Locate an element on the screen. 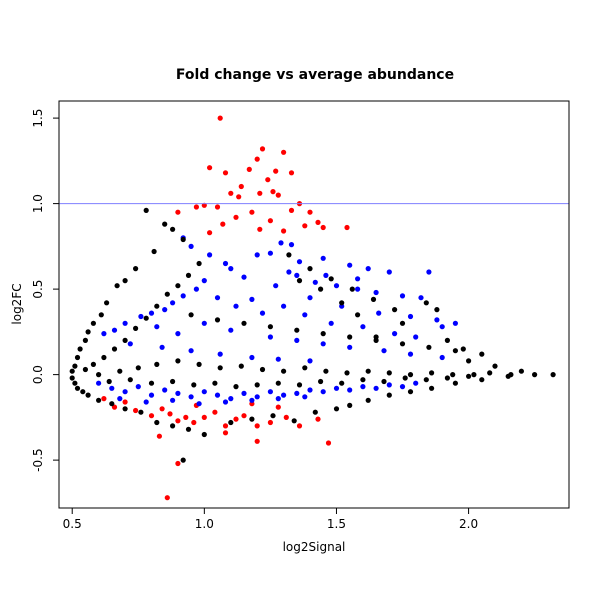 Image resolution: width=600 pixels, height=600 pixels. x-tick-label: 1.5 is located at coordinates (336, 524).